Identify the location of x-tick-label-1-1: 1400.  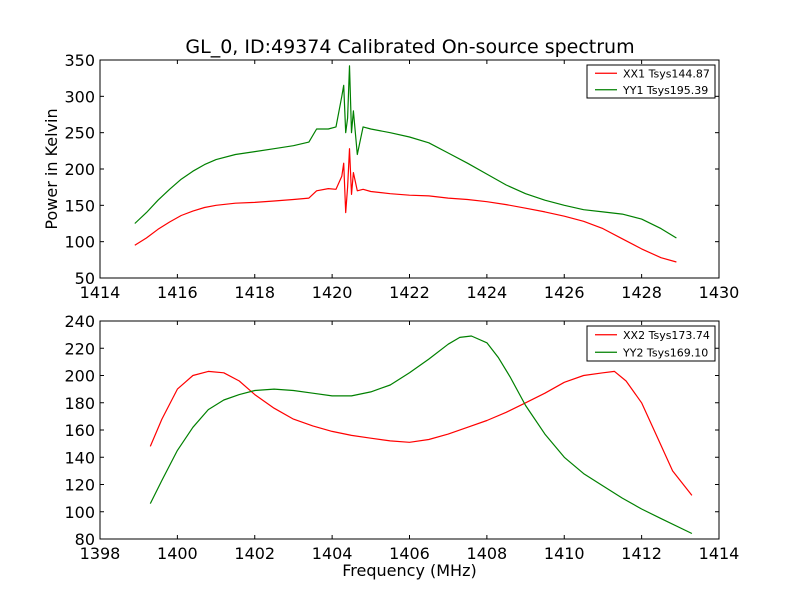
(177, 553).